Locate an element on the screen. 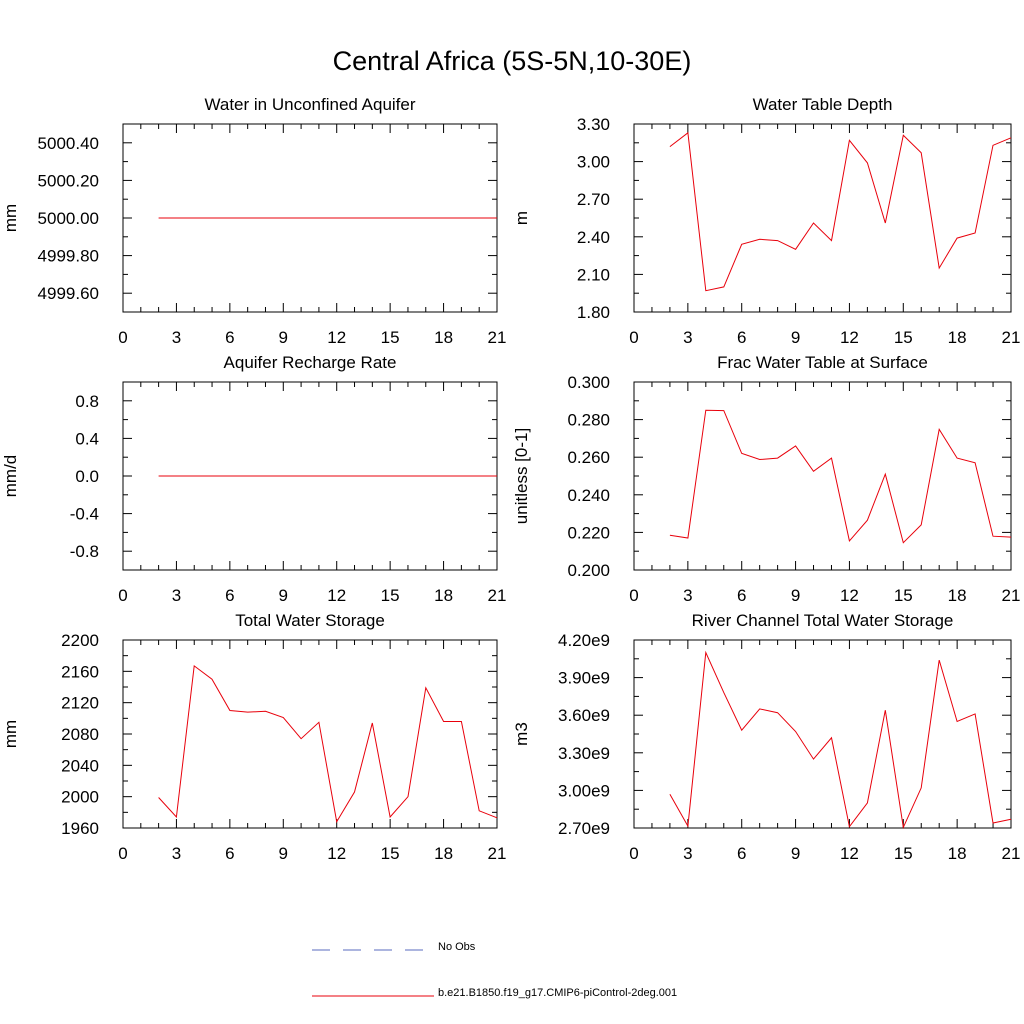 The width and height of the screenshot is (1024, 1024). y-tick-label: 1960 is located at coordinates (80, 828).